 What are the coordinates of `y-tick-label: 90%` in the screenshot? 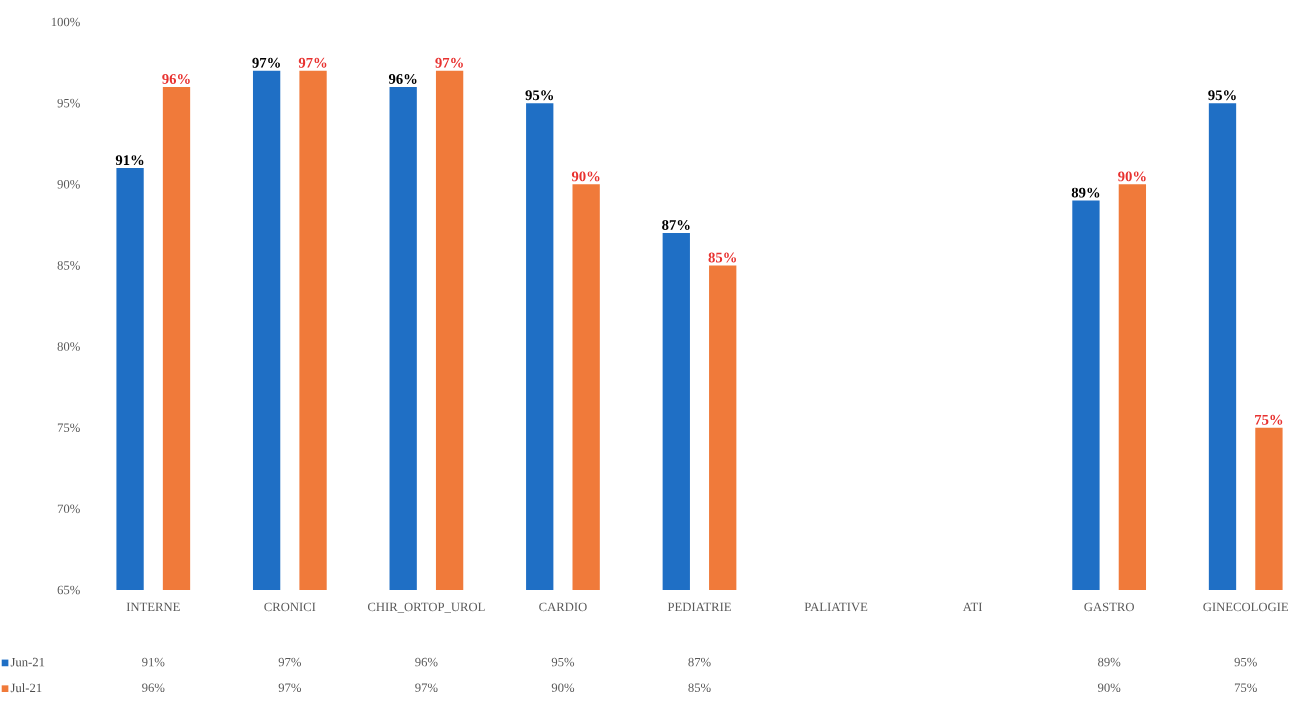 It's located at (68, 184).